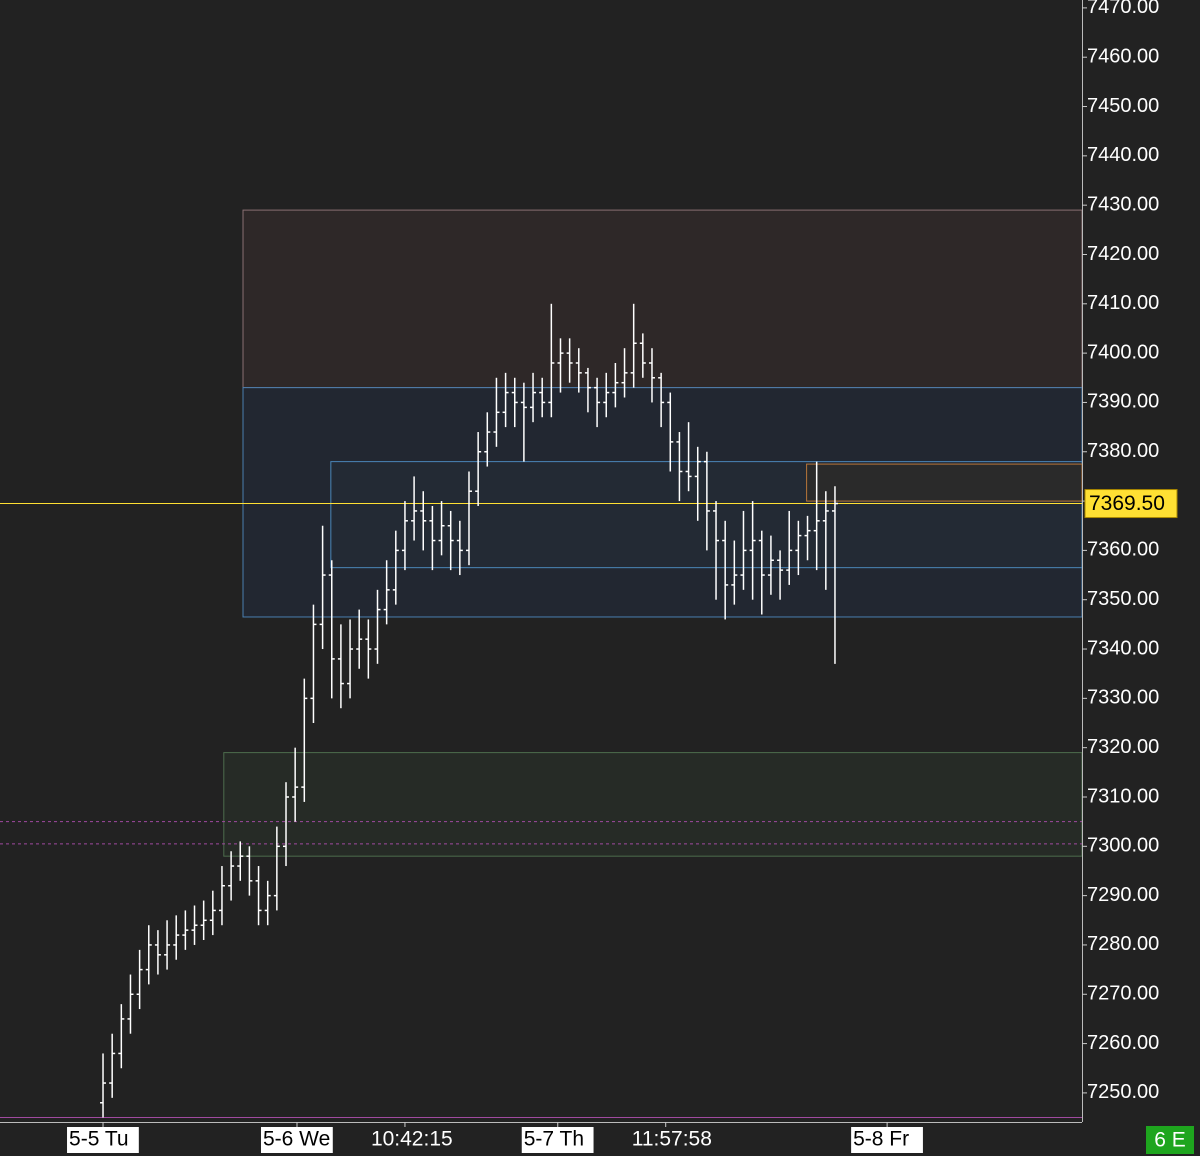 Image resolution: width=1200 pixels, height=1156 pixels. Describe the element at coordinates (1127, 503) in the screenshot. I see `last-price-label: 7369.50` at that location.